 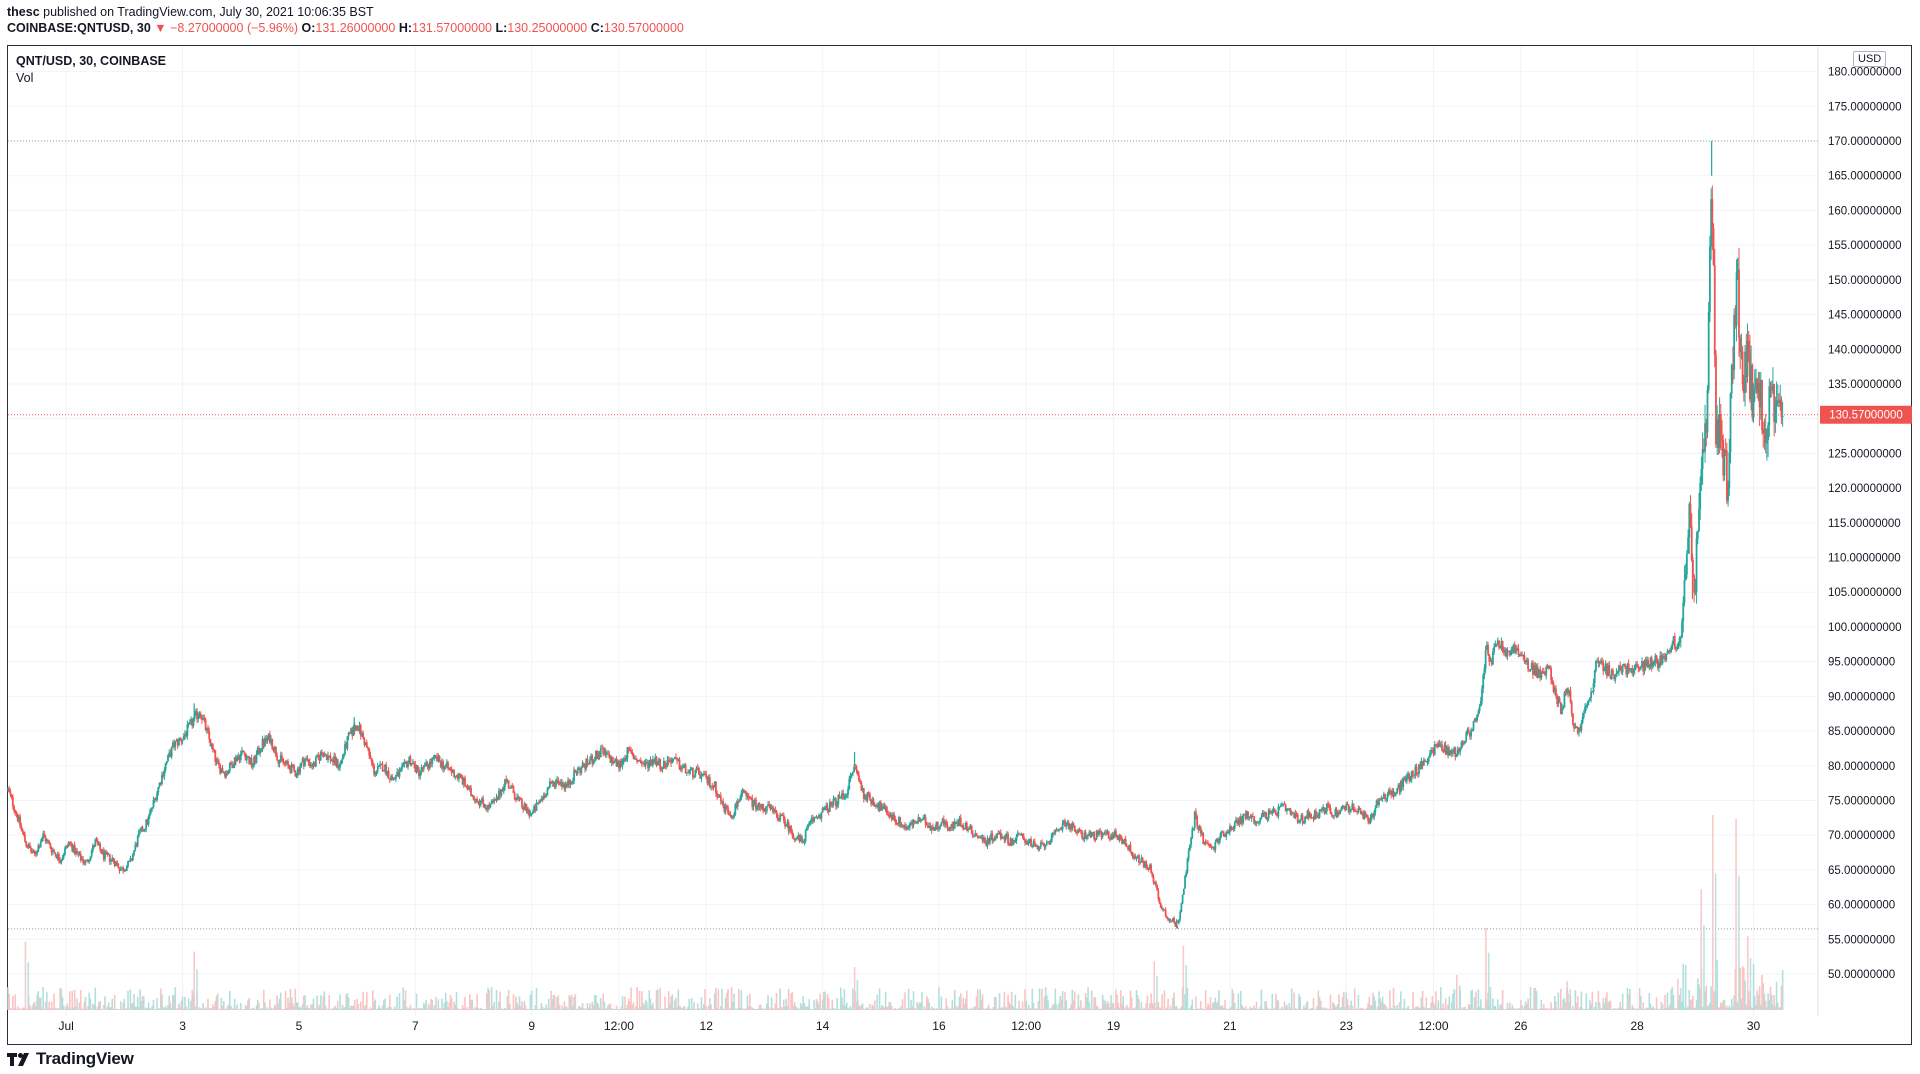 What do you see at coordinates (23, 12) in the screenshot?
I see `publisher-name: thesc` at bounding box center [23, 12].